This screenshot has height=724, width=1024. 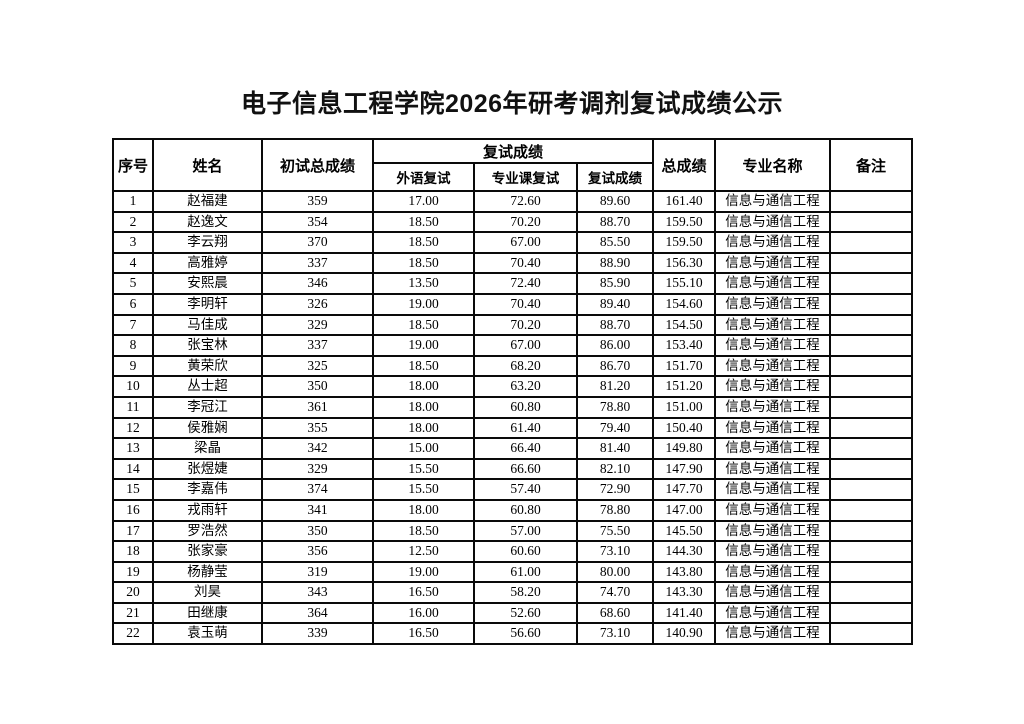 What do you see at coordinates (525, 551) in the screenshot?
I see `cell-professional-course-score: 60.60` at bounding box center [525, 551].